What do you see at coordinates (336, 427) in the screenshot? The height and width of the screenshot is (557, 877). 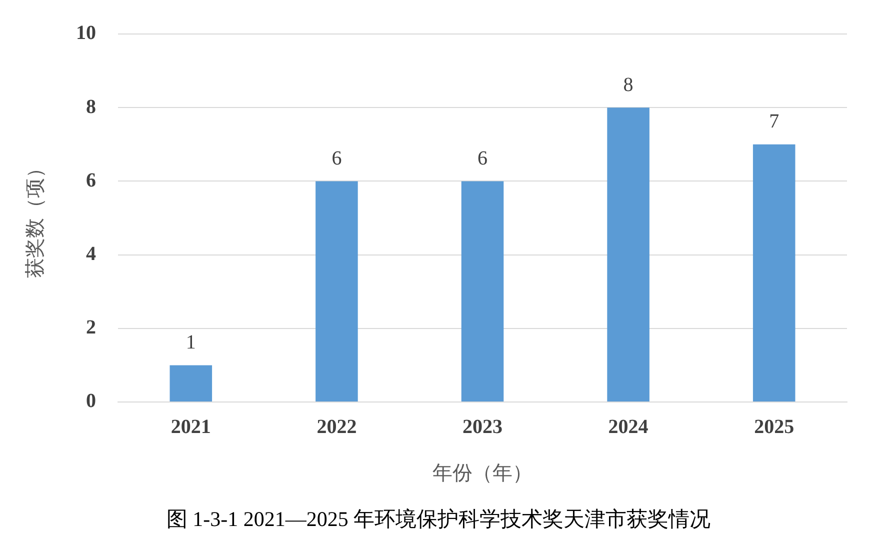 I see `x-tick-label: 2022` at bounding box center [336, 427].